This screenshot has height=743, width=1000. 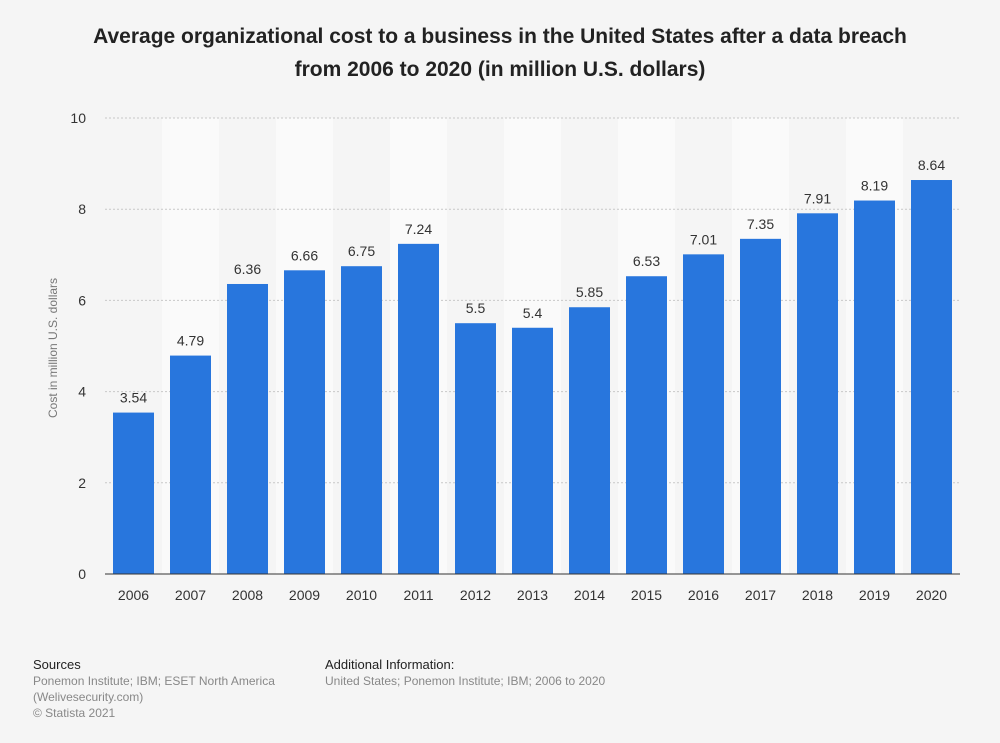 I want to click on sources-heading: Sources, so click(x=57, y=664).